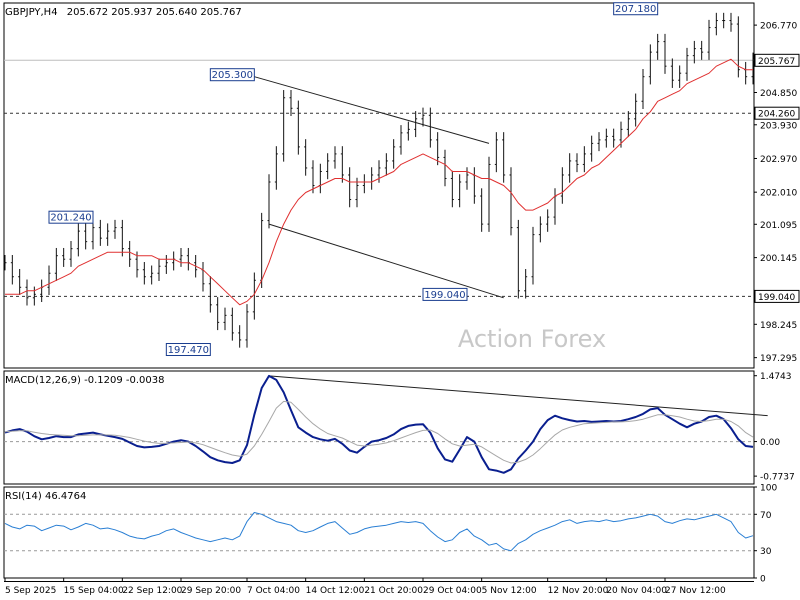 The height and width of the screenshot is (600, 800). Describe the element at coordinates (509, 591) in the screenshot. I see `x-tick-label: 5 Nov 12:00` at that location.